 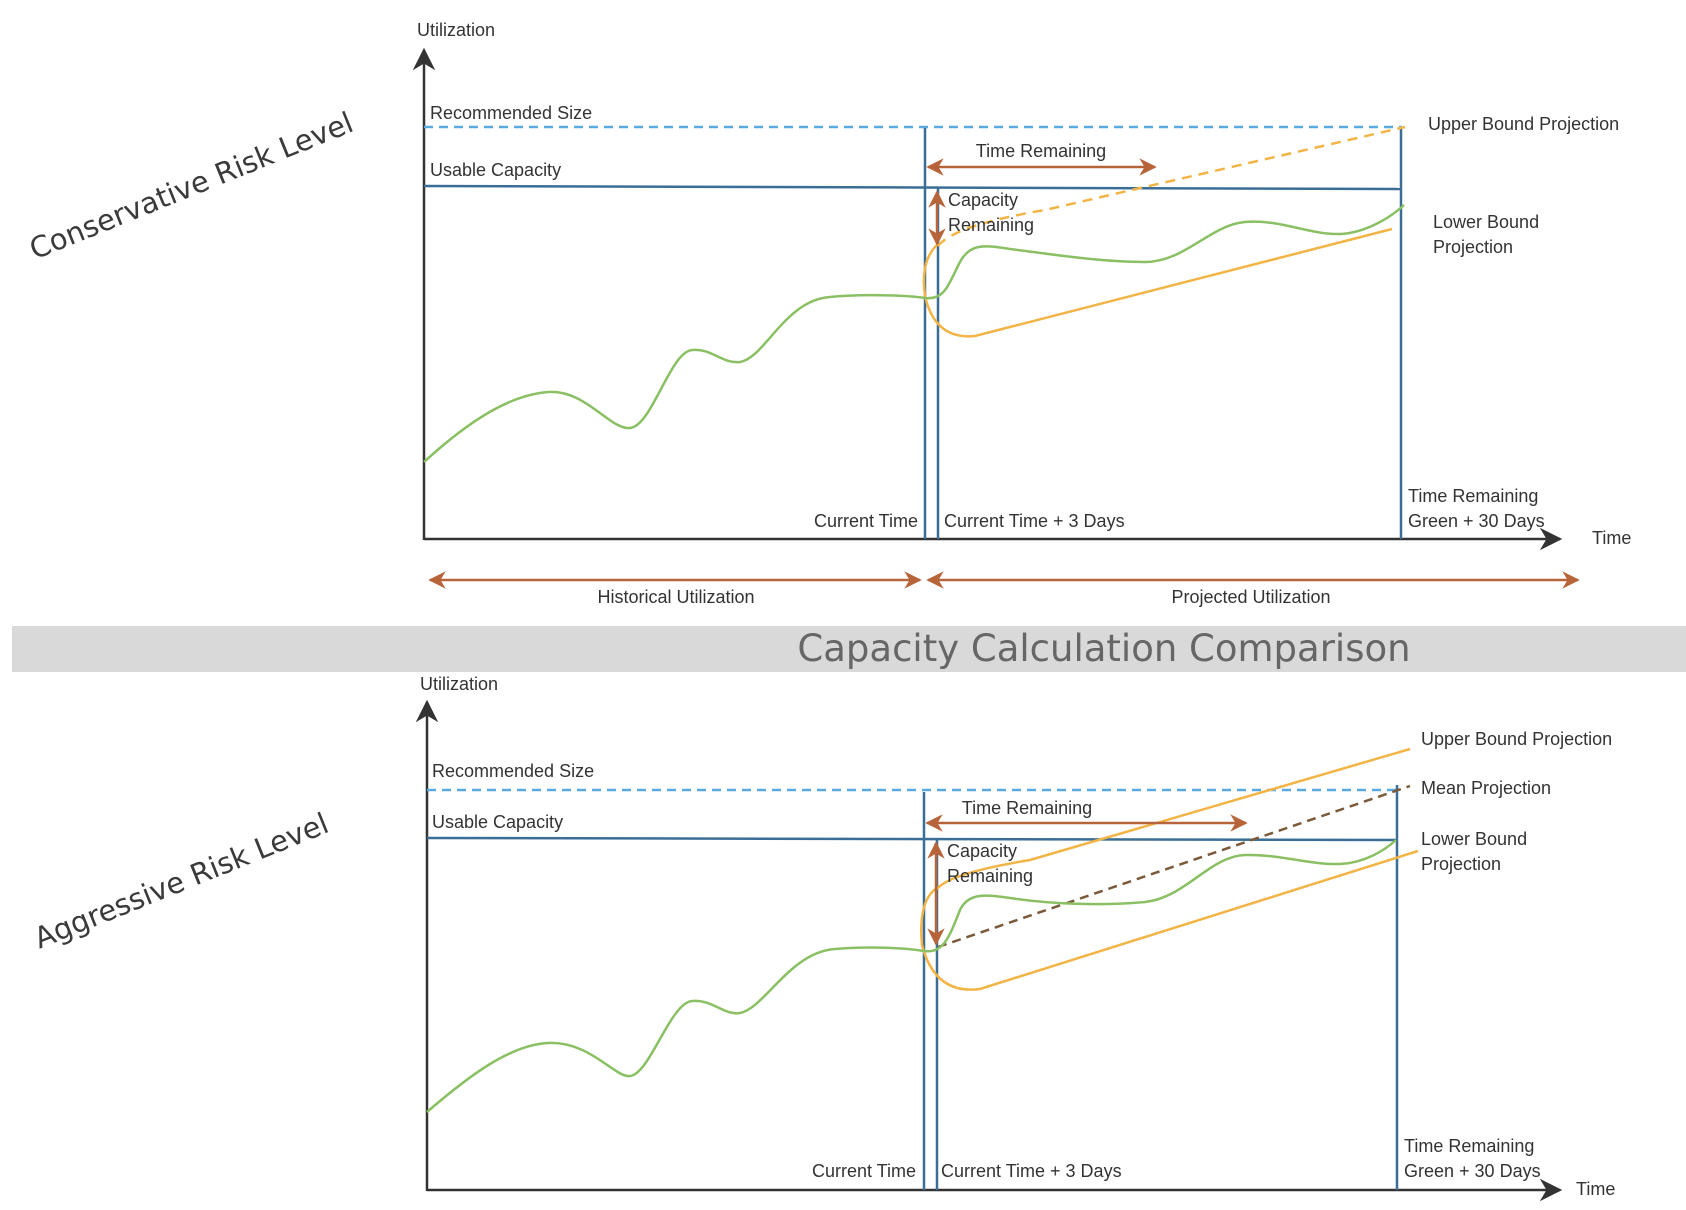 What do you see at coordinates (912, 839) in the screenshot?
I see `bottom-usable-capacity-line` at bounding box center [912, 839].